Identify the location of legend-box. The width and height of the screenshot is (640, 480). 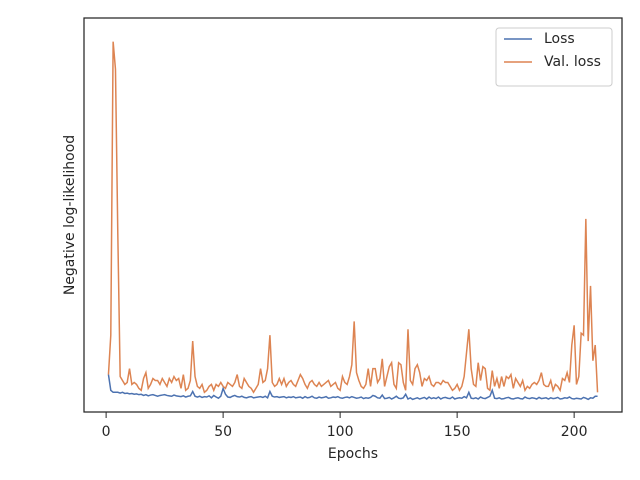
(554, 57).